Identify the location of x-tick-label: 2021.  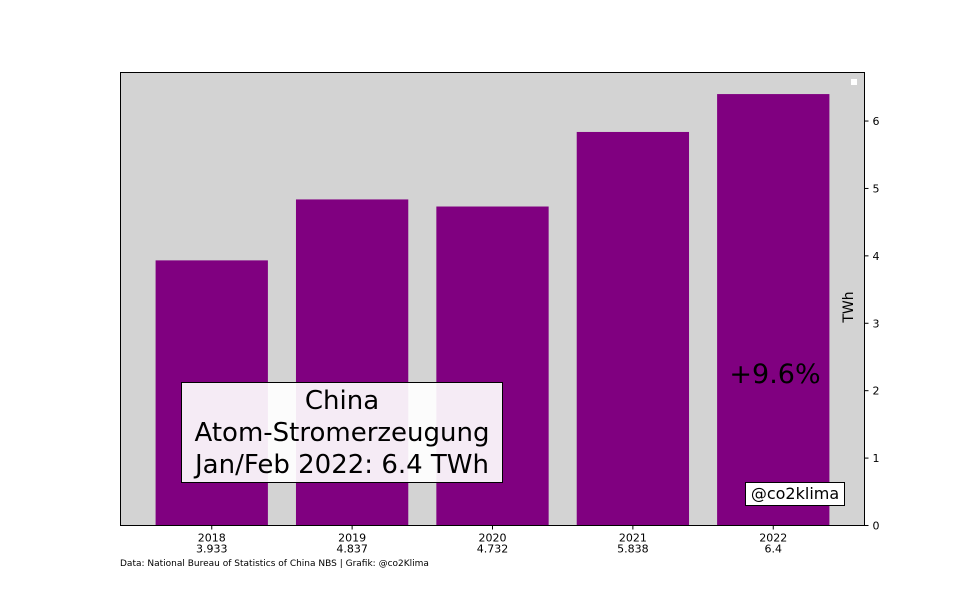
(633, 538).